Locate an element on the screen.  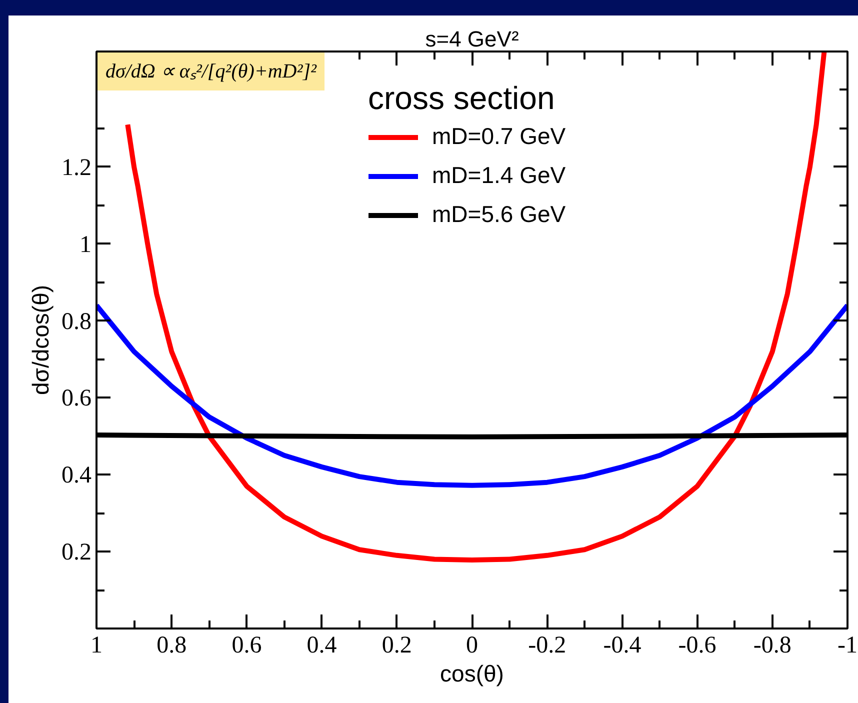
legend-label: mD=0.7 GeV is located at coordinates (499, 136).